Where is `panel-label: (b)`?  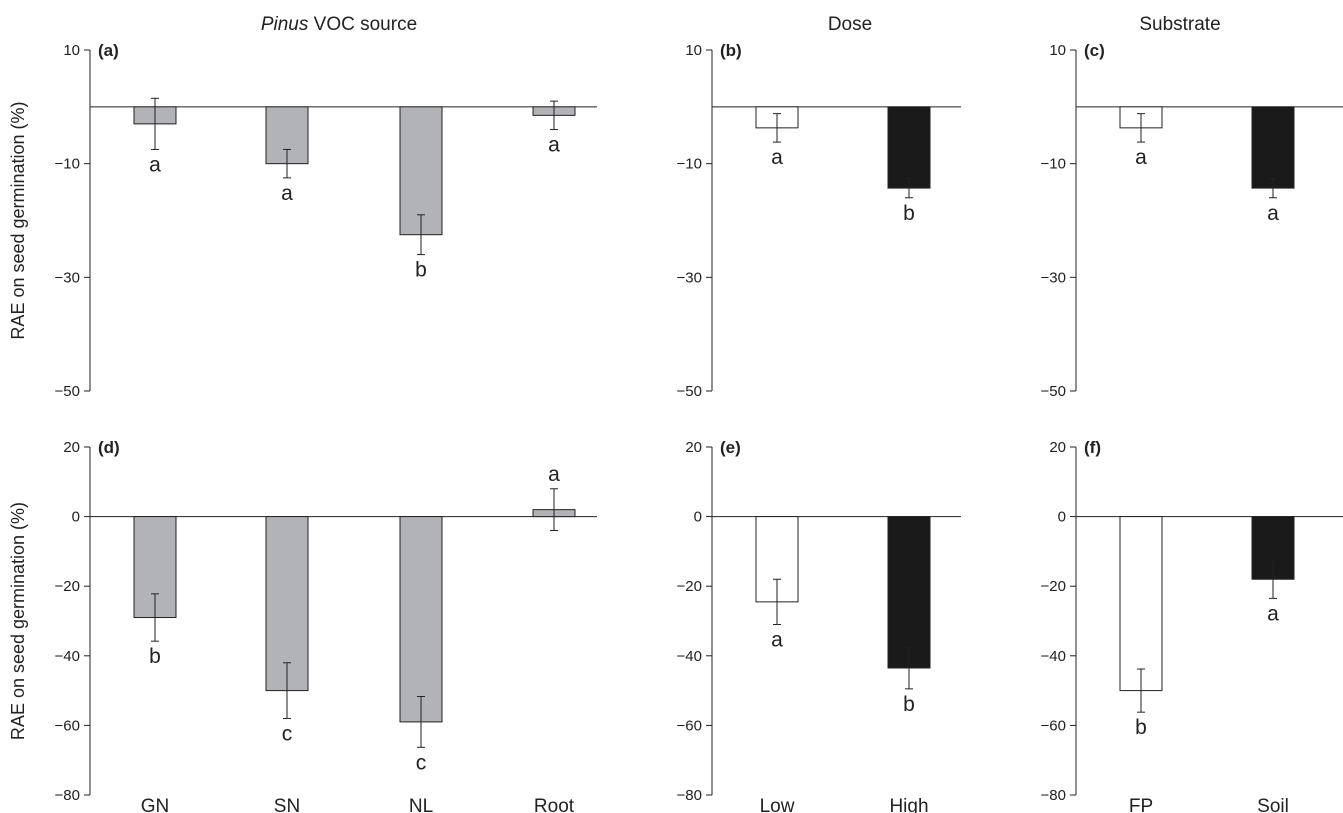 panel-label: (b) is located at coordinates (731, 50).